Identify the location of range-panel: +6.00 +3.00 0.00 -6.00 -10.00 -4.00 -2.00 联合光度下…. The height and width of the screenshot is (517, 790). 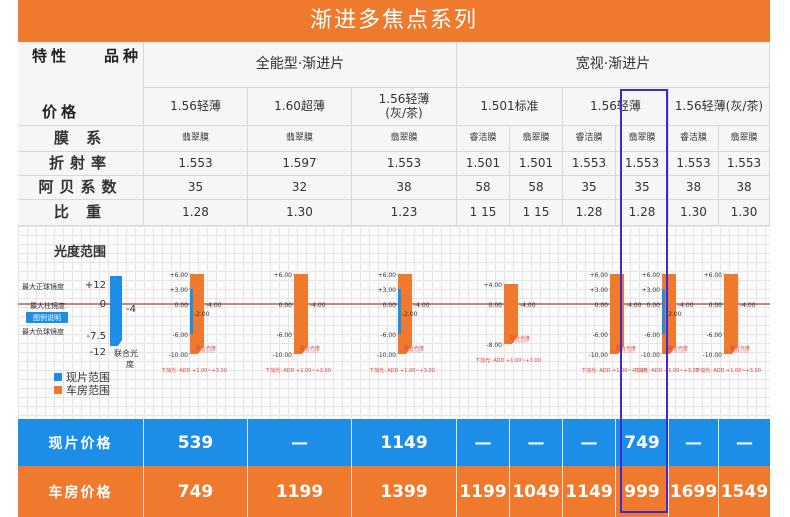
(402, 323).